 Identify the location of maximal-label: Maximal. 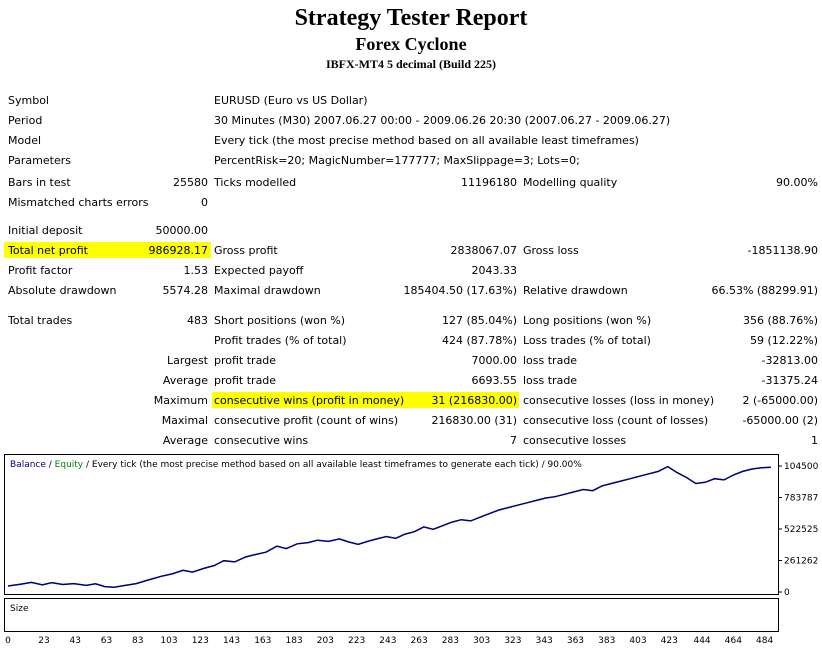
(184, 420).